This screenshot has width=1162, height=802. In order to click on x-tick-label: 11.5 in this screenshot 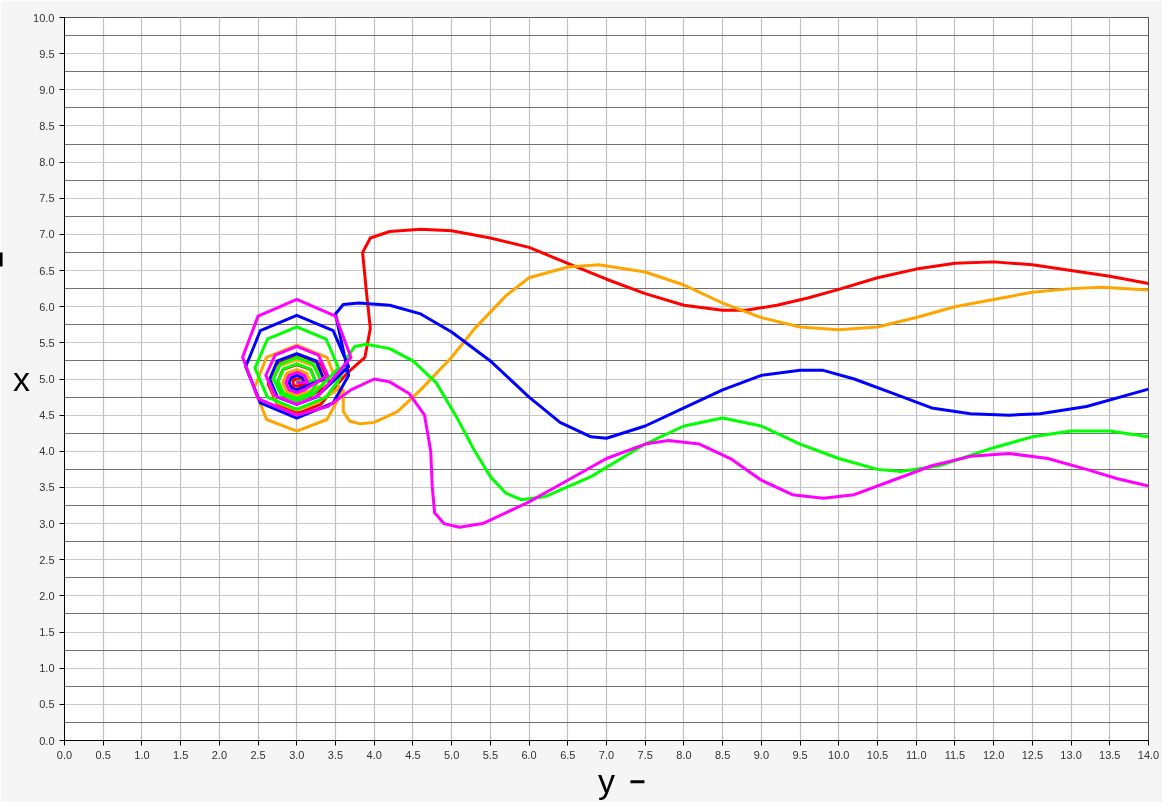, I will do `click(955, 754)`.